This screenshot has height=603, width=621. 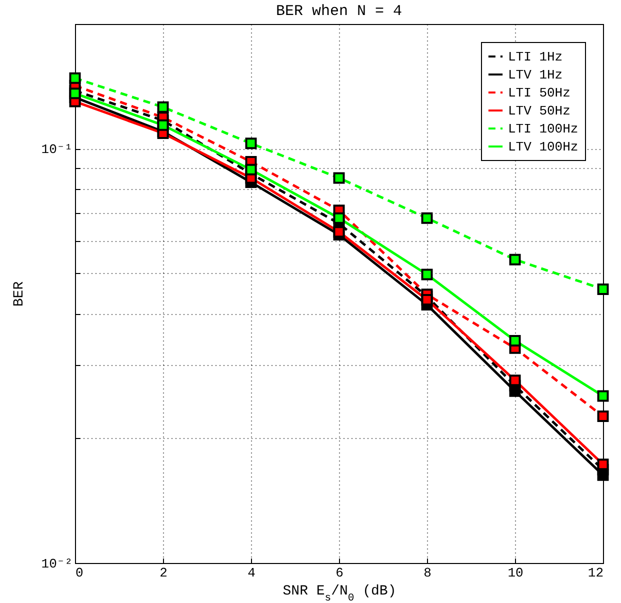 I want to click on y-tick-label: 10⁻¹, so click(x=56, y=150).